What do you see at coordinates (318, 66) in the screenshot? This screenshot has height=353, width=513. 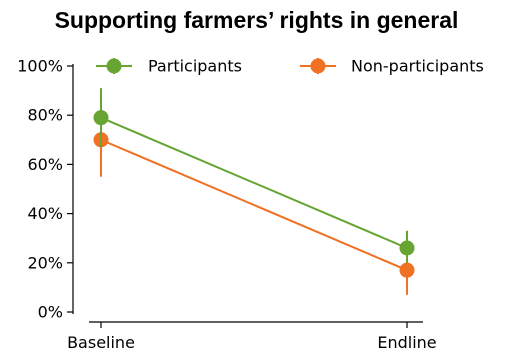 I see `legend-non-participants-marker` at bounding box center [318, 66].